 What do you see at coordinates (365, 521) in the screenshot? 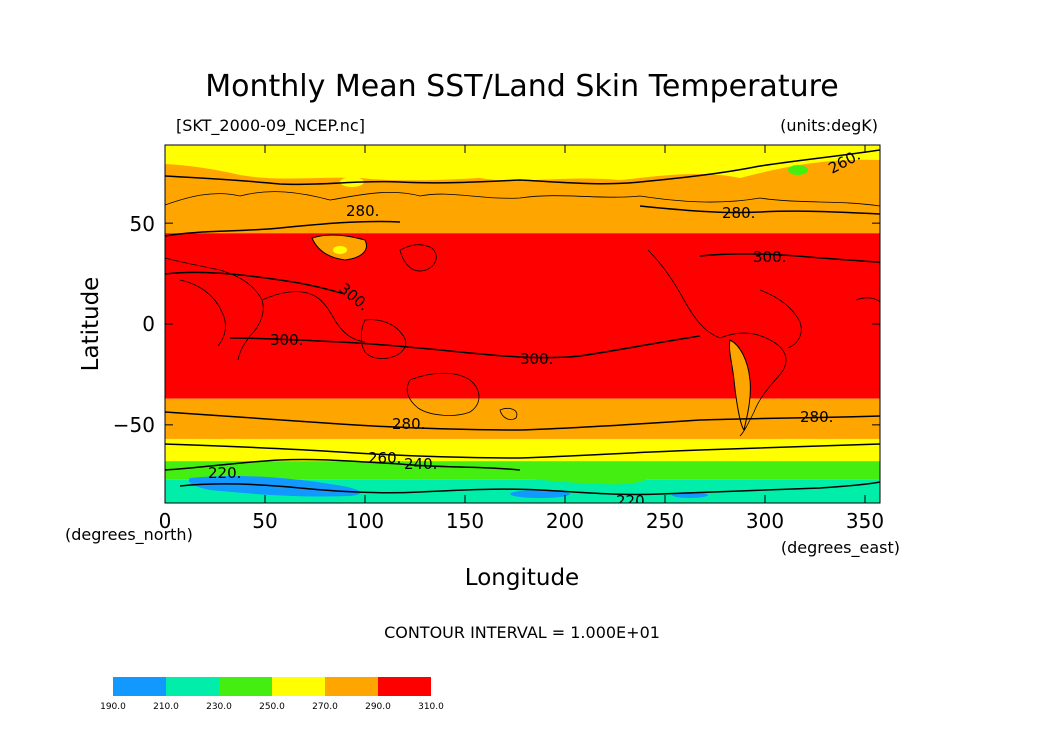
I see `x-tick-label: 100` at bounding box center [365, 521].